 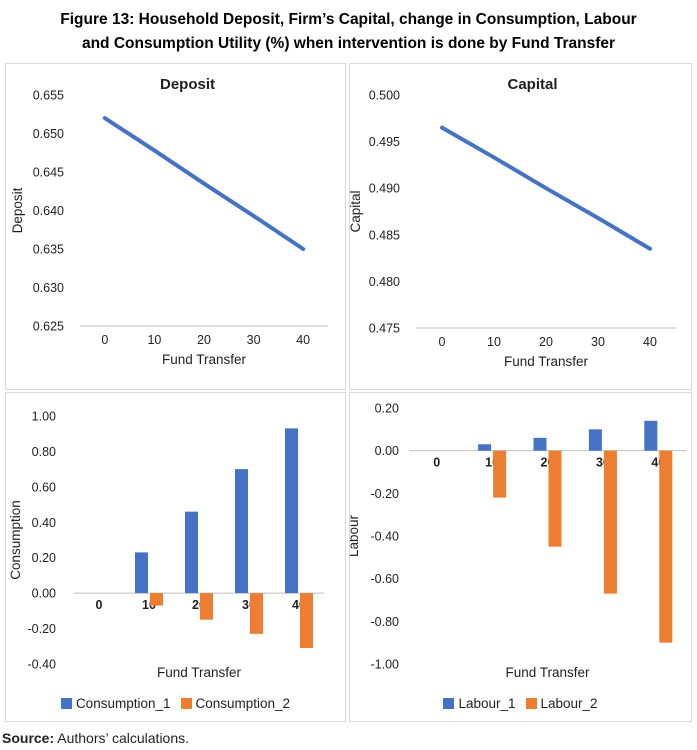 What do you see at coordinates (48, 95) in the screenshot?
I see `y-tick-label: 0.655` at bounding box center [48, 95].